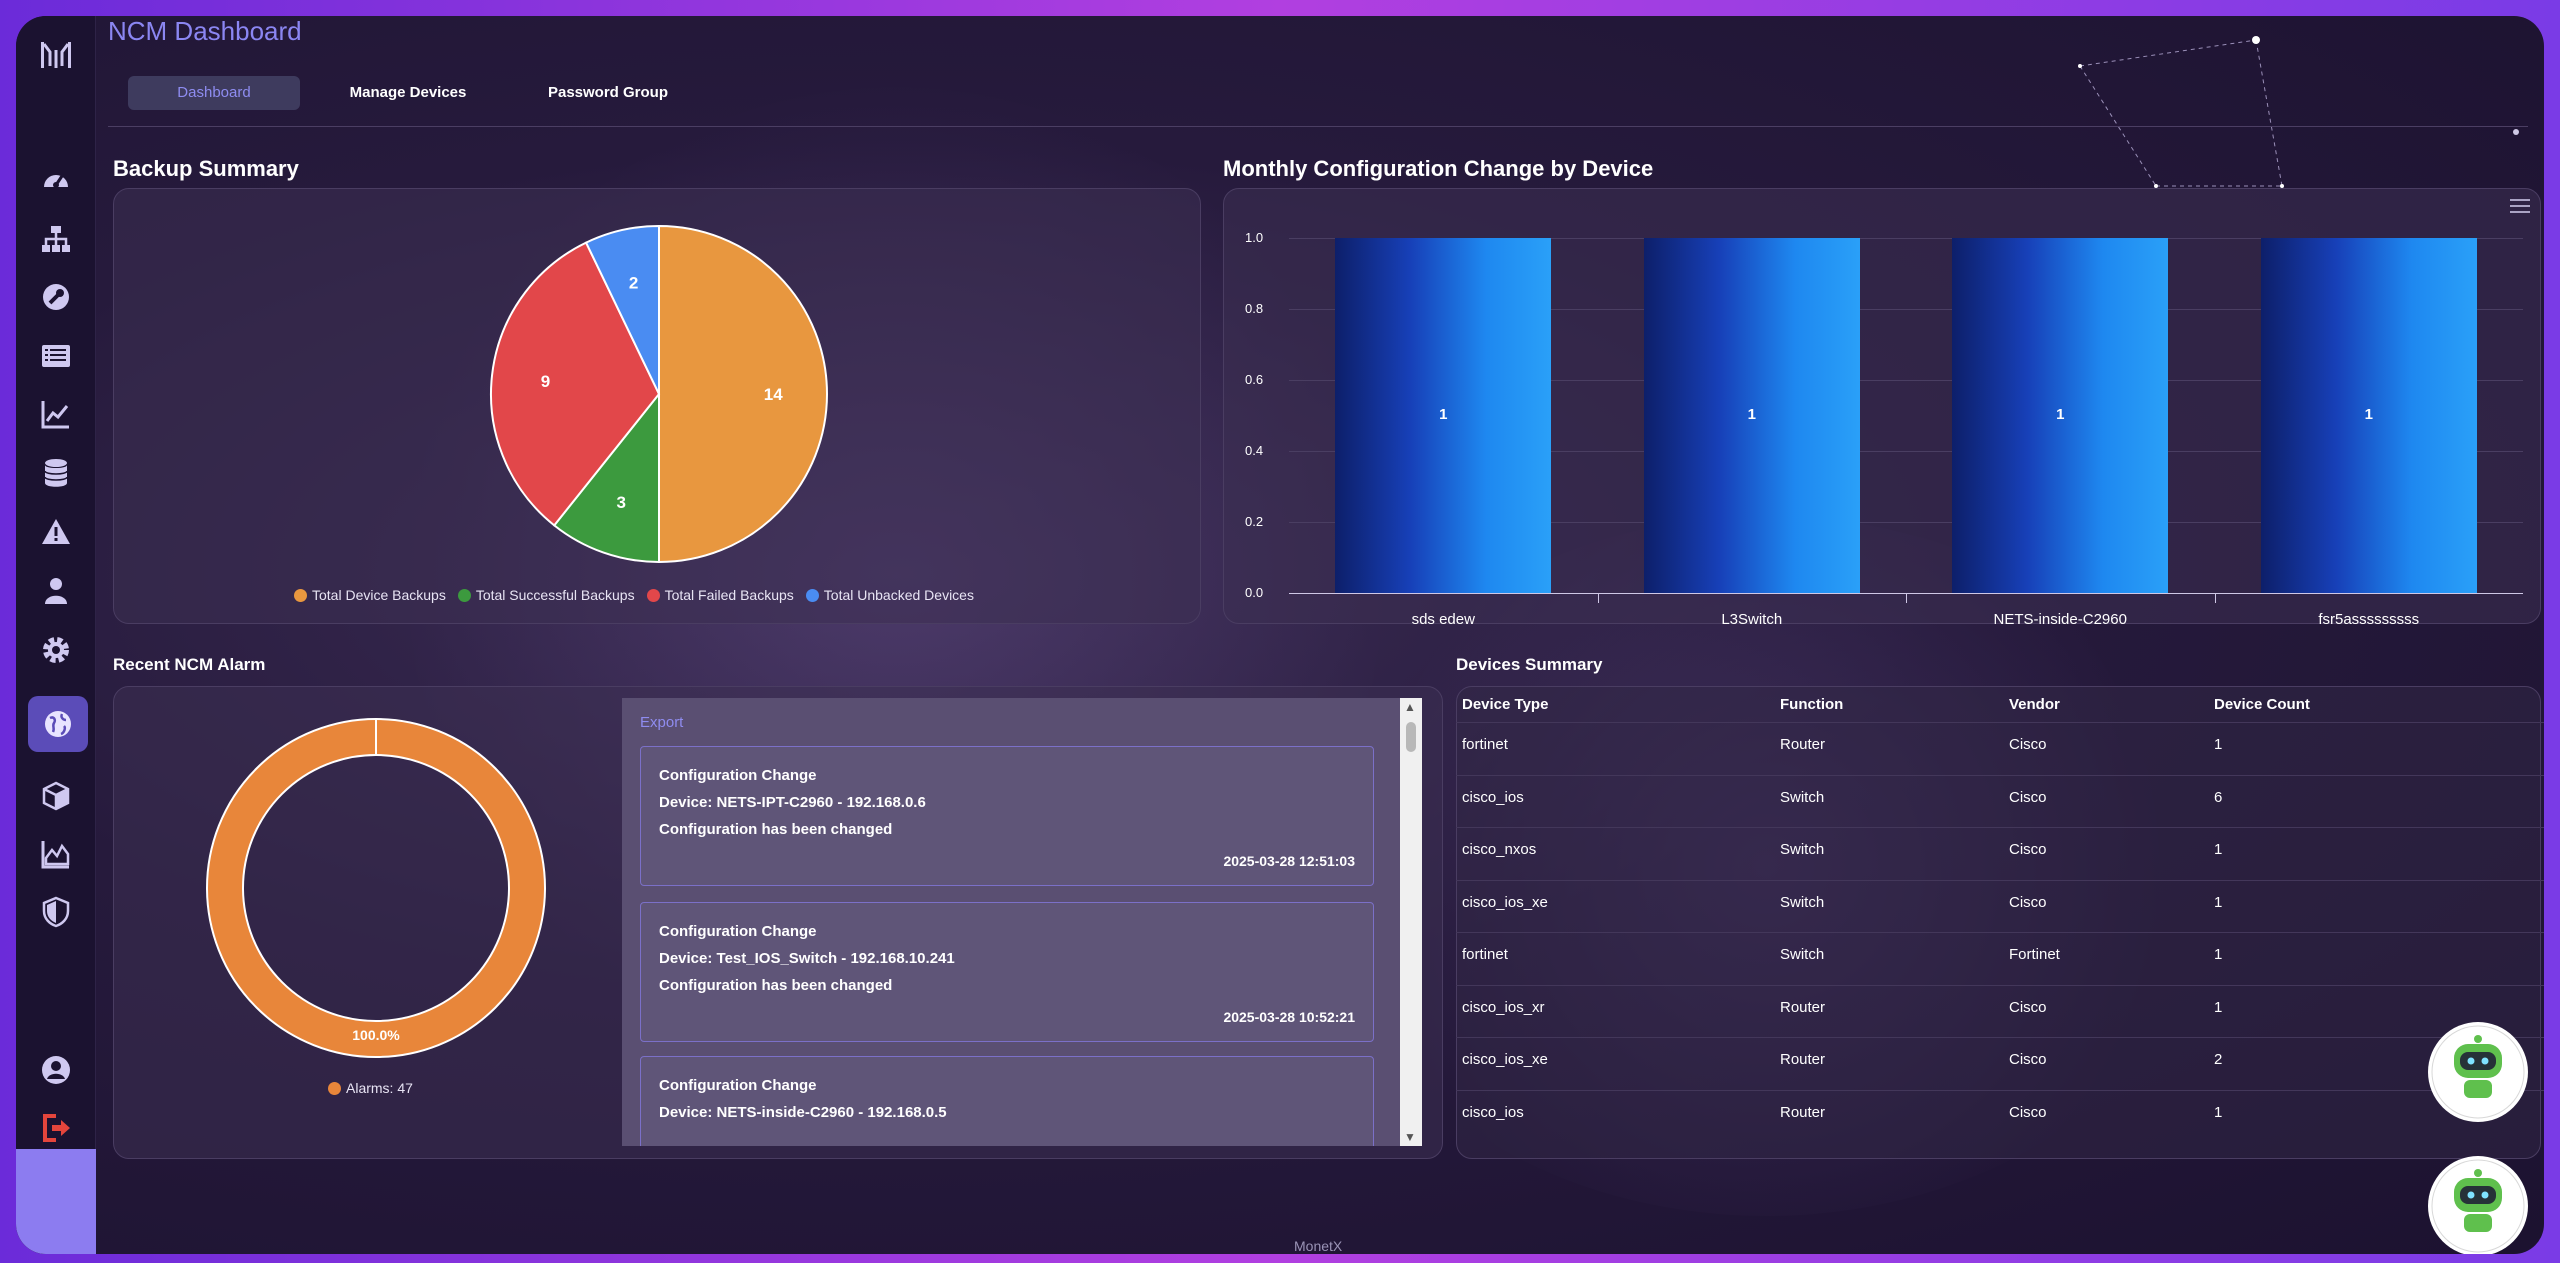 The image size is (2560, 1263). Describe the element at coordinates (56, 650) in the screenshot. I see `gear-icon` at that location.